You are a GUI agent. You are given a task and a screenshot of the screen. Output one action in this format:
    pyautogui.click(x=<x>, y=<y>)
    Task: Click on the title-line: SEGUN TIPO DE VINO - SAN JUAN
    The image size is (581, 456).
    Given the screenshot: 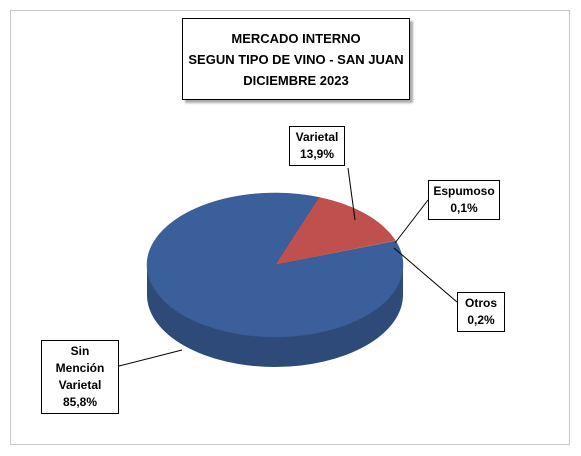 What is the action you would take?
    pyautogui.click(x=296, y=59)
    